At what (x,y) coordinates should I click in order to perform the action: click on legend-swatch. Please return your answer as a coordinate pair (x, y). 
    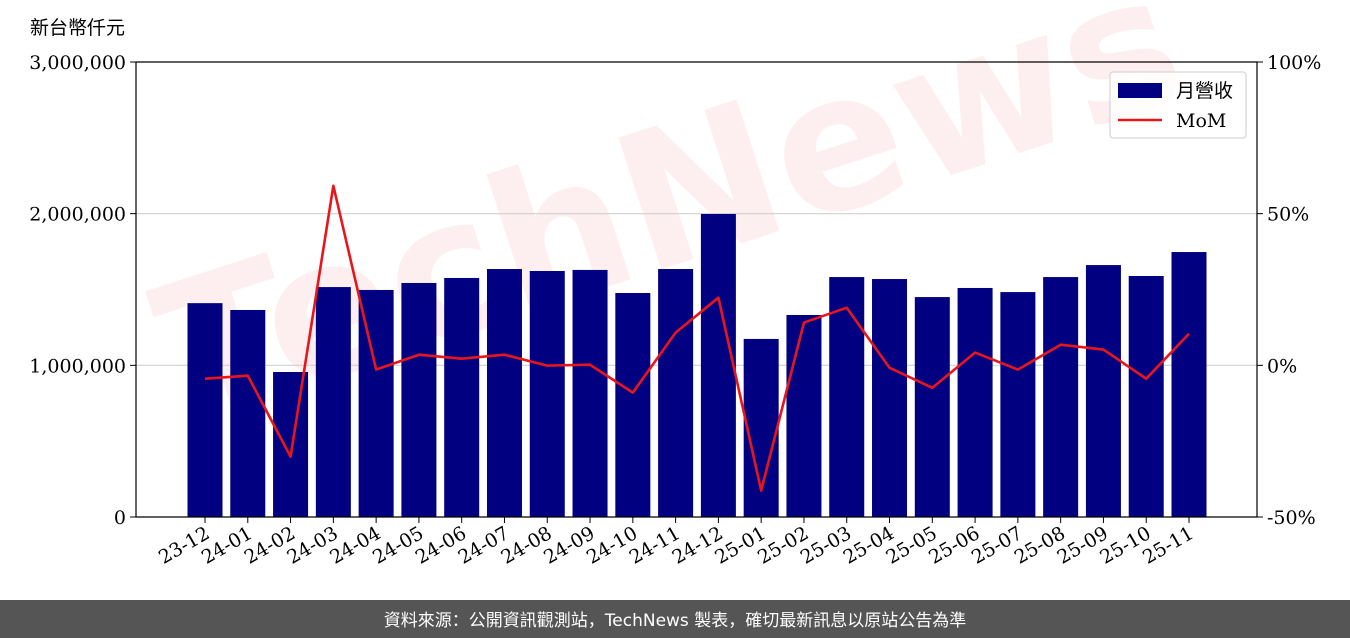
    Looking at the image, I should click on (1140, 90).